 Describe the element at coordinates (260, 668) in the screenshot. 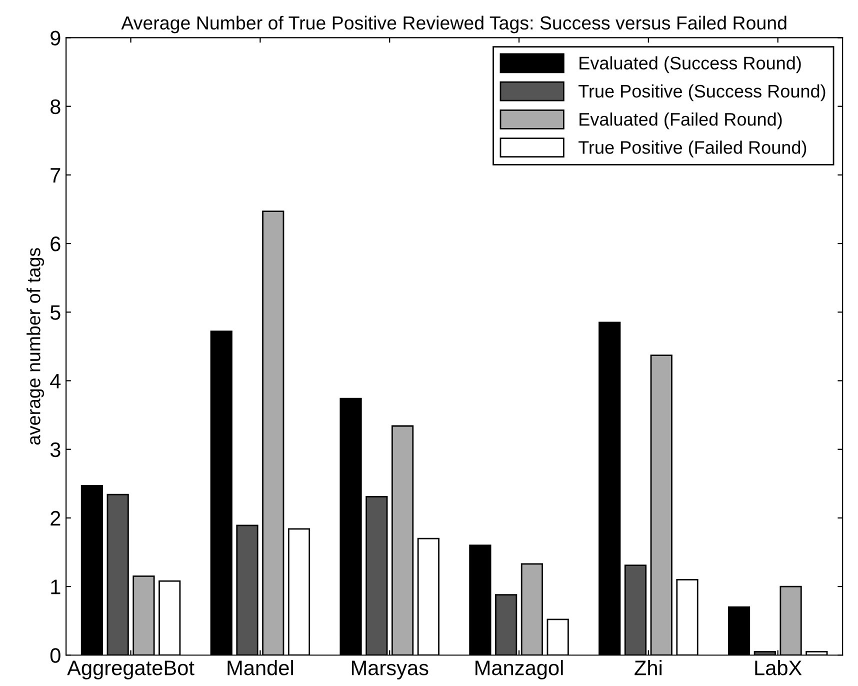

I see `x-tick-label: Mandel` at that location.